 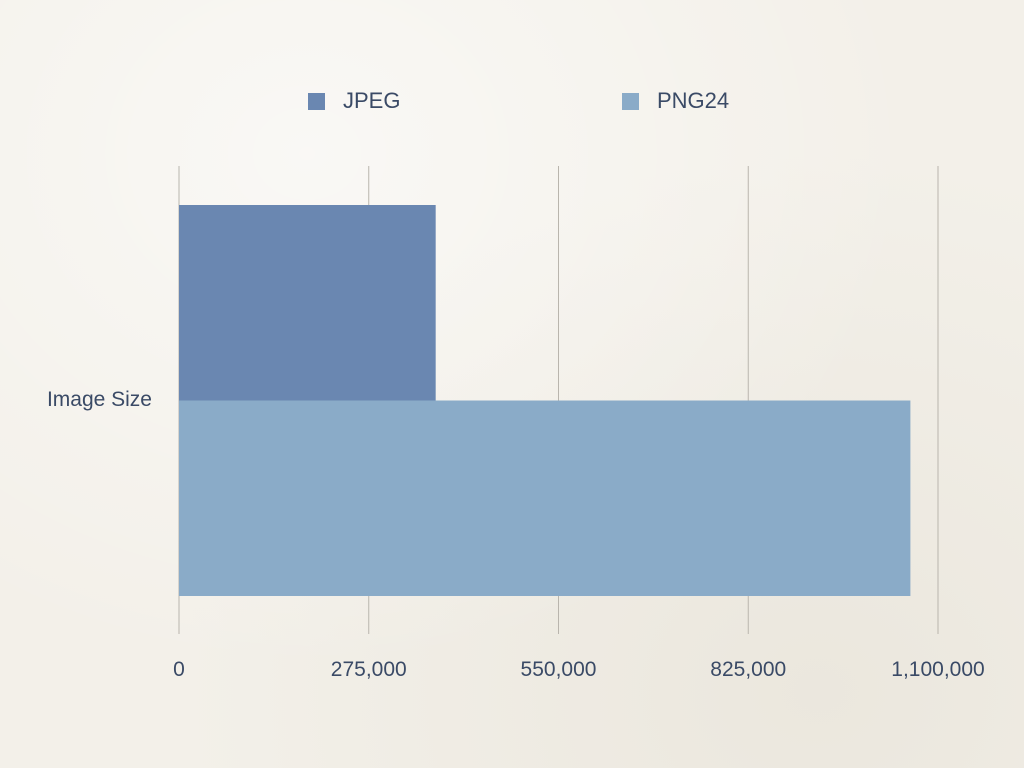 I want to click on legend-item-jpeg: JPEG, so click(x=354, y=101).